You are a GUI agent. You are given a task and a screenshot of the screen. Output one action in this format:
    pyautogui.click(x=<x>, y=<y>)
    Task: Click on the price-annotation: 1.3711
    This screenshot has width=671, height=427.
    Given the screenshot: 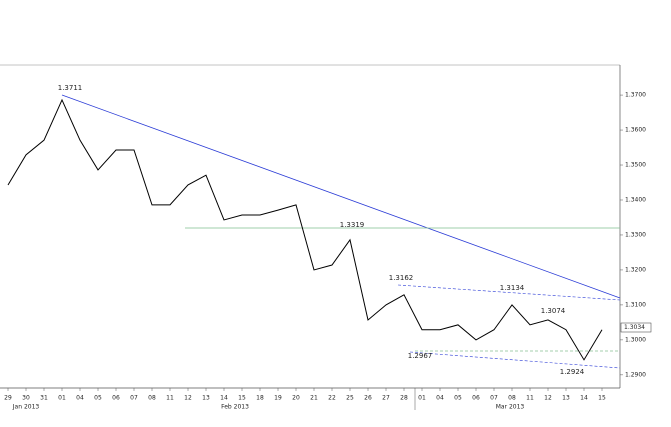 What is the action you would take?
    pyautogui.click(x=70, y=88)
    